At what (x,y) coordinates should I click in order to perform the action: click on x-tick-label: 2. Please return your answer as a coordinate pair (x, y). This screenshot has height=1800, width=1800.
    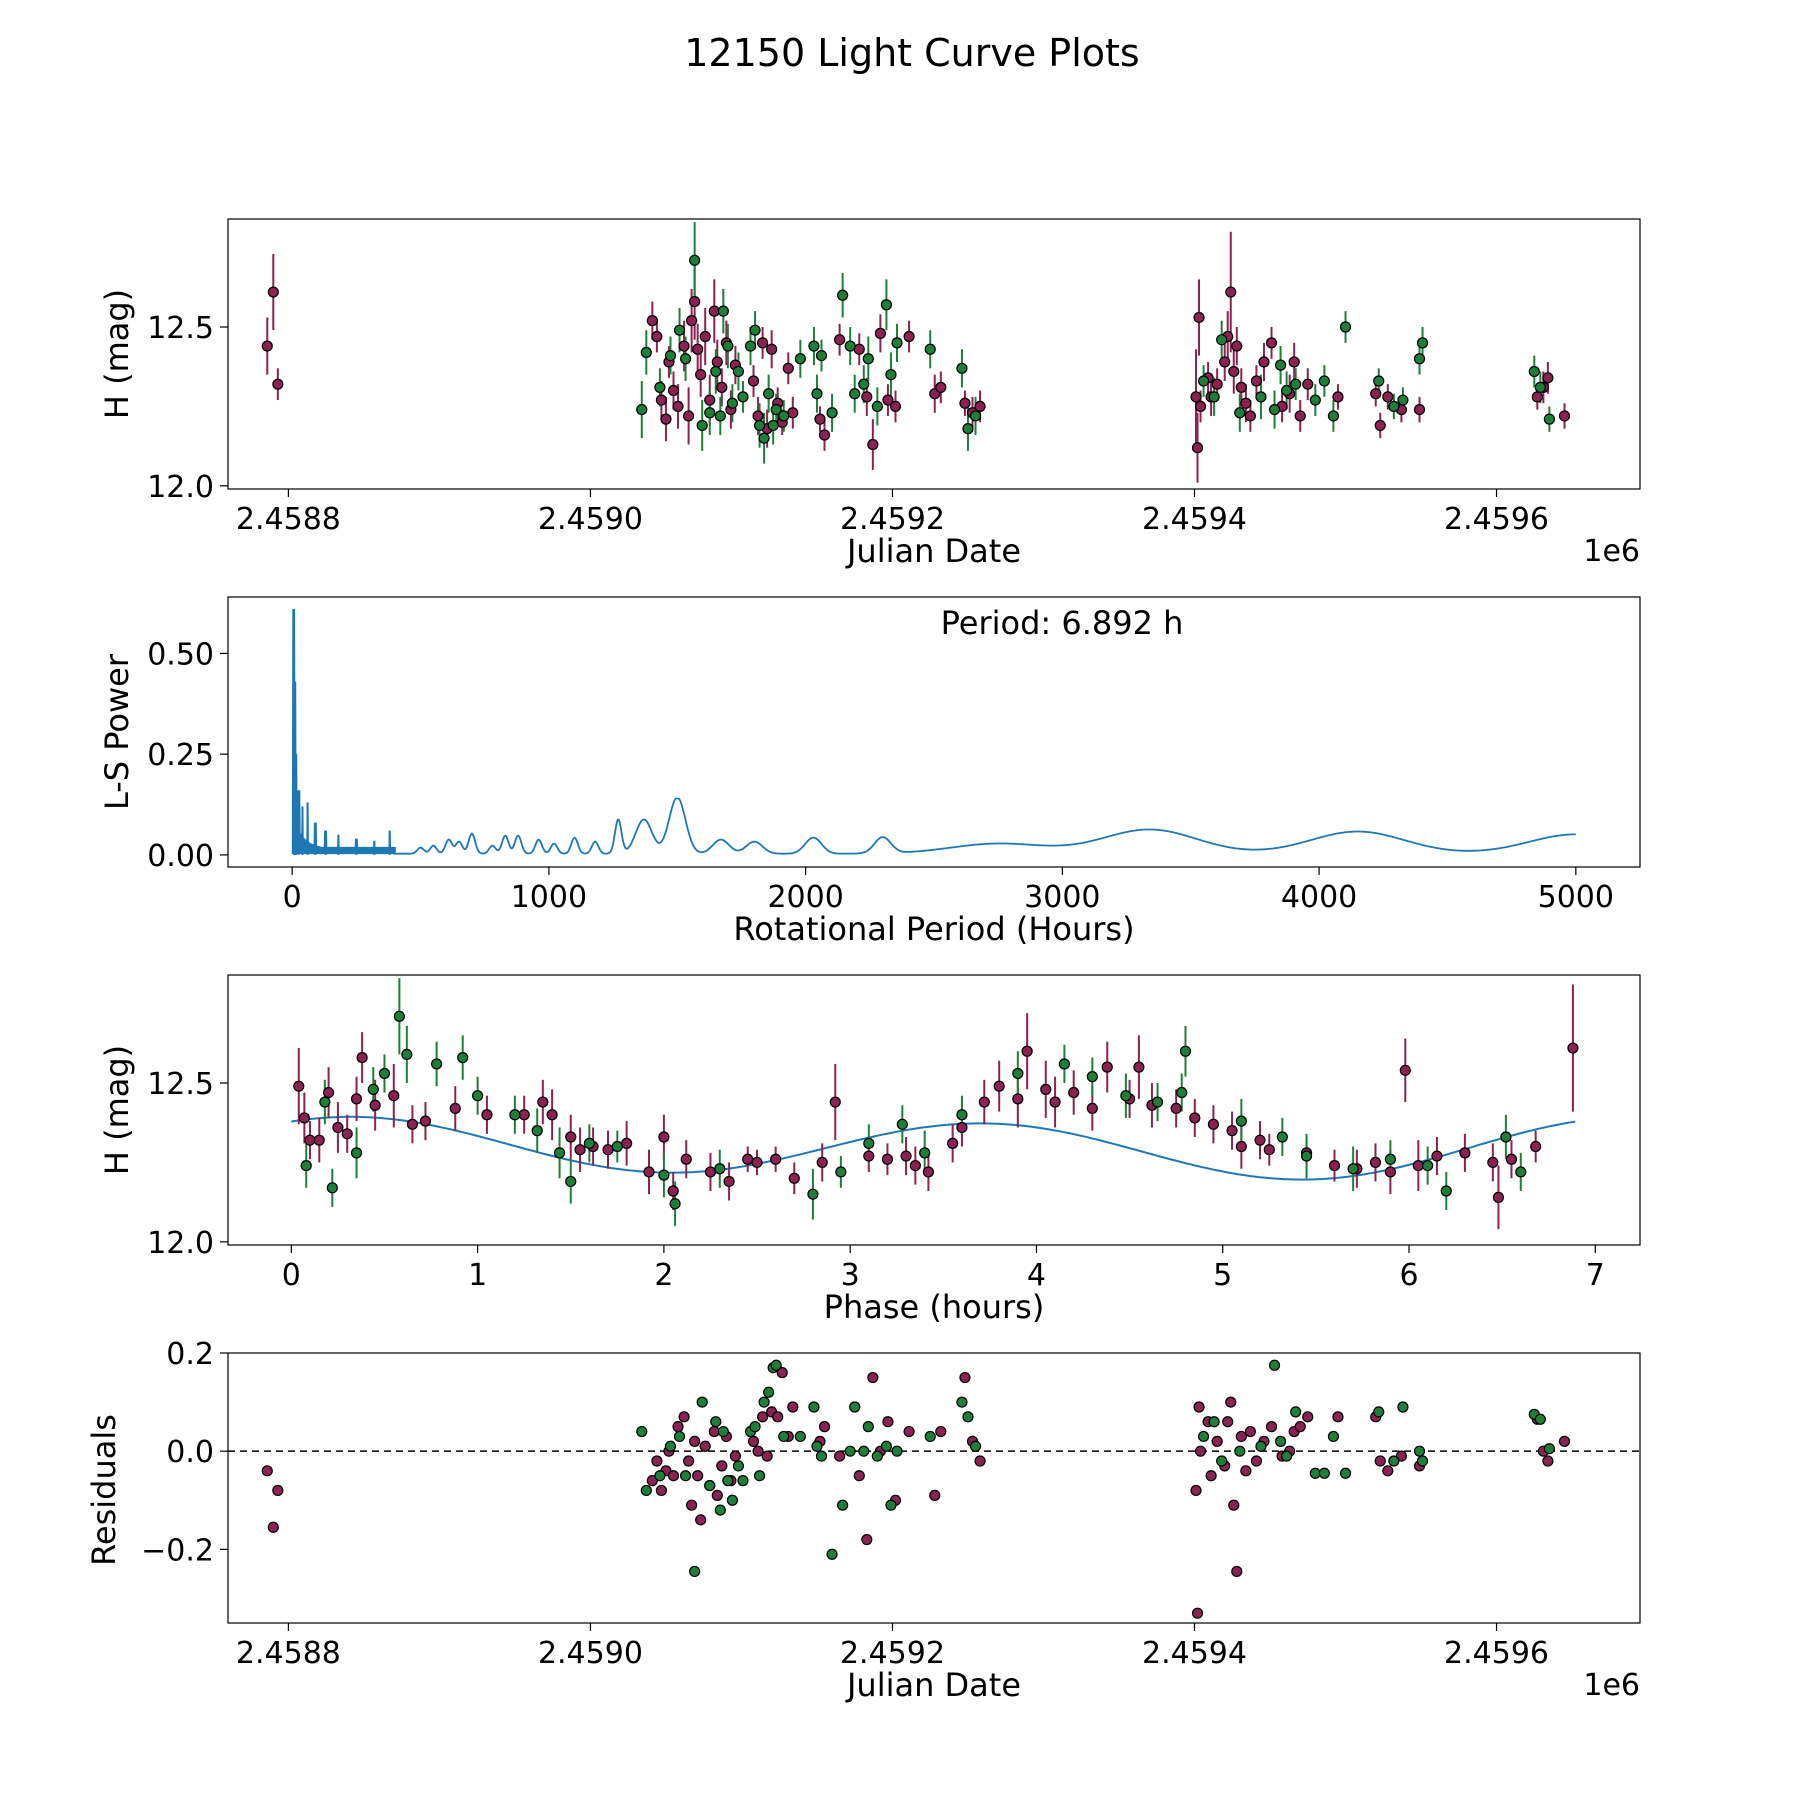
    Looking at the image, I should click on (663, 1275).